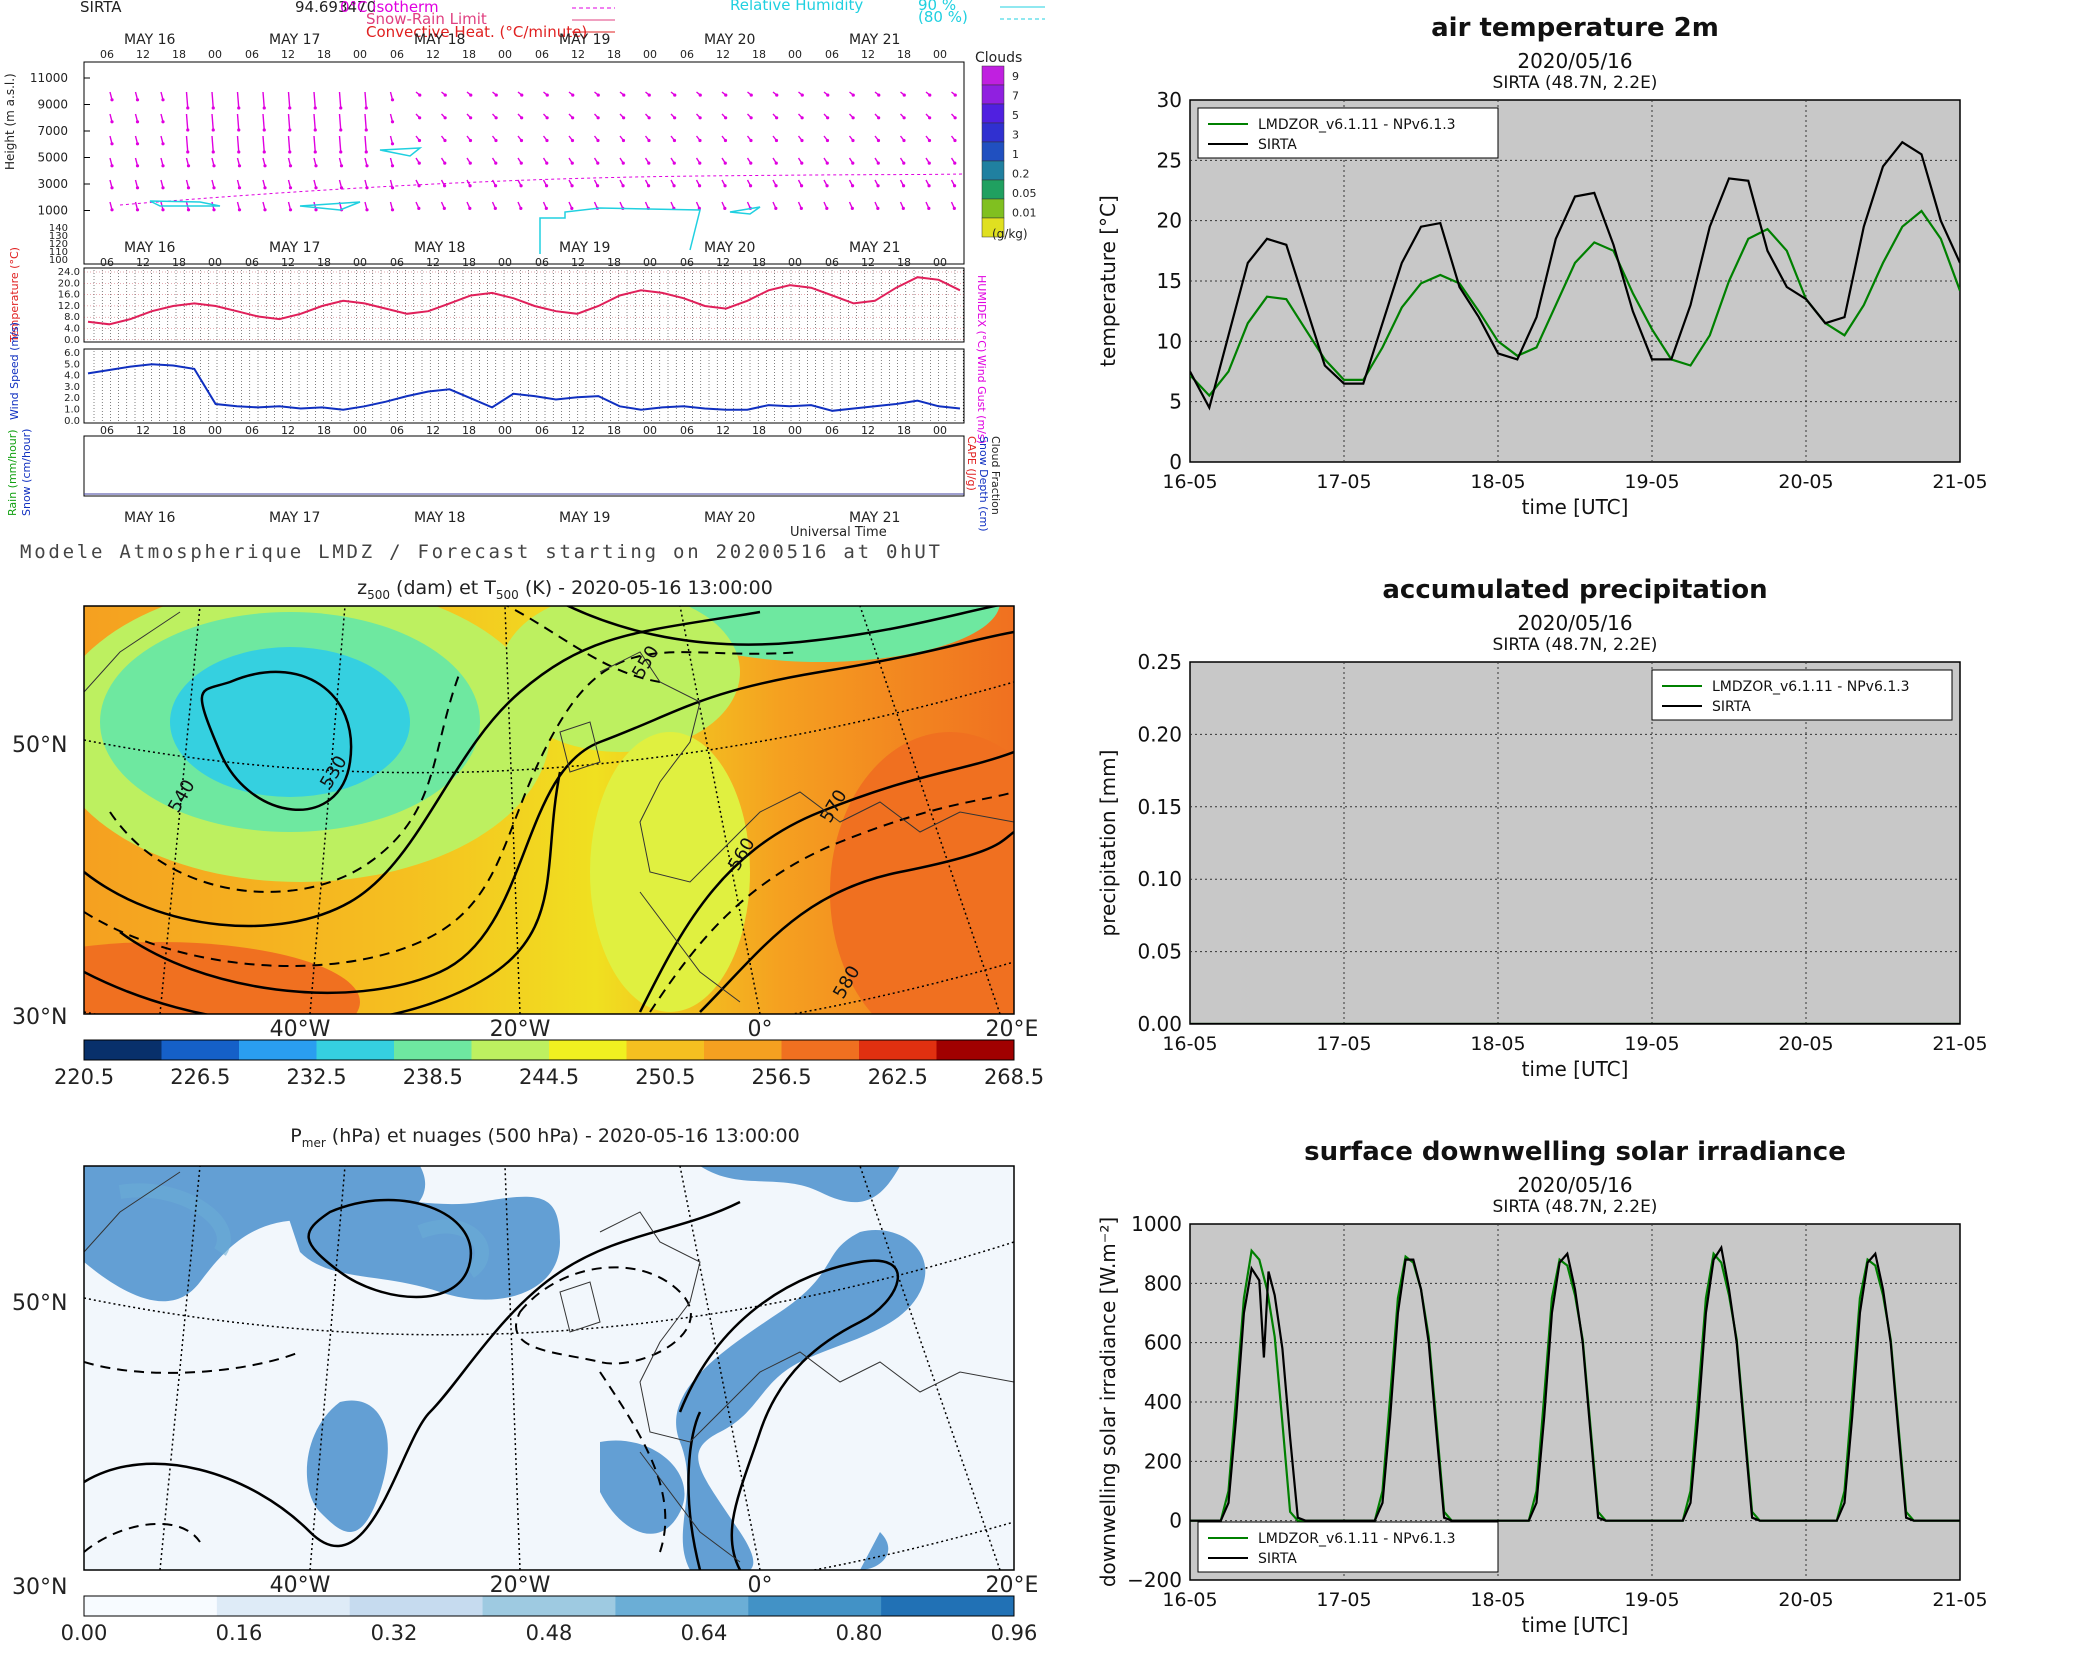  What do you see at coordinates (26, 472) in the screenshot?
I see `snow-axis-label: Snow (cm/hour)` at bounding box center [26, 472].